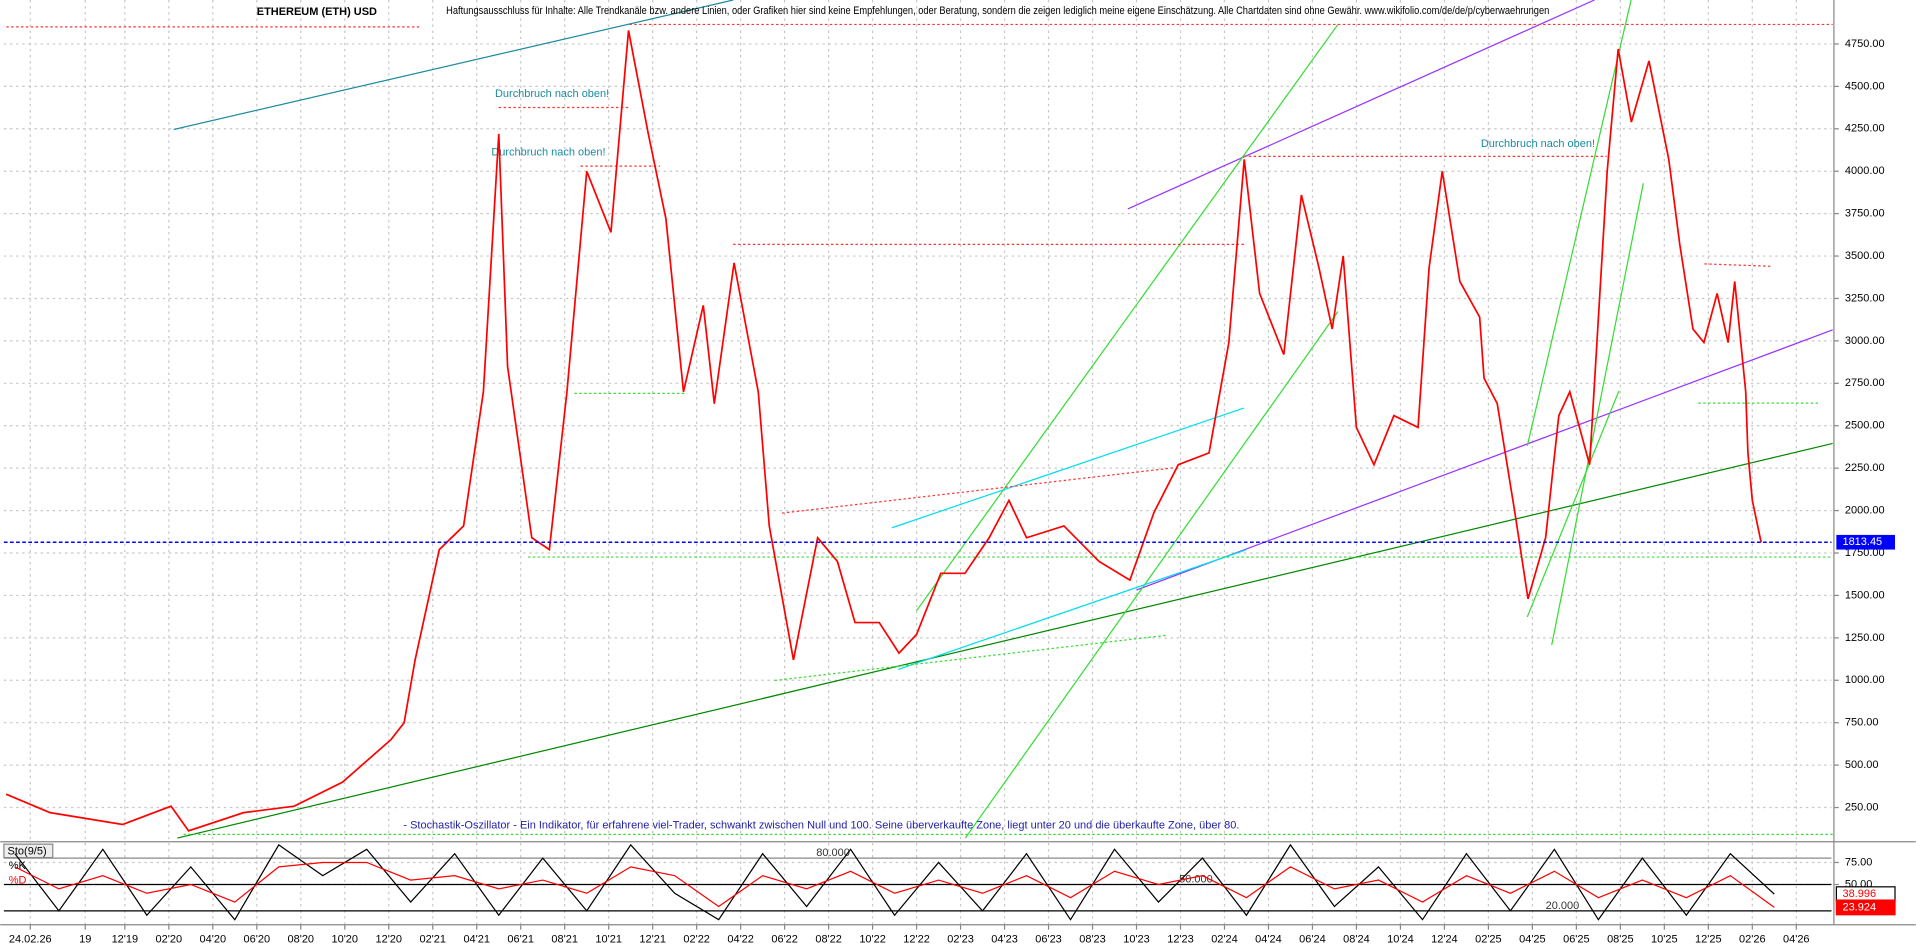 The width and height of the screenshot is (1916, 948). Describe the element at coordinates (1268, 939) in the screenshot. I see `x-tick-label: 04'24` at that location.